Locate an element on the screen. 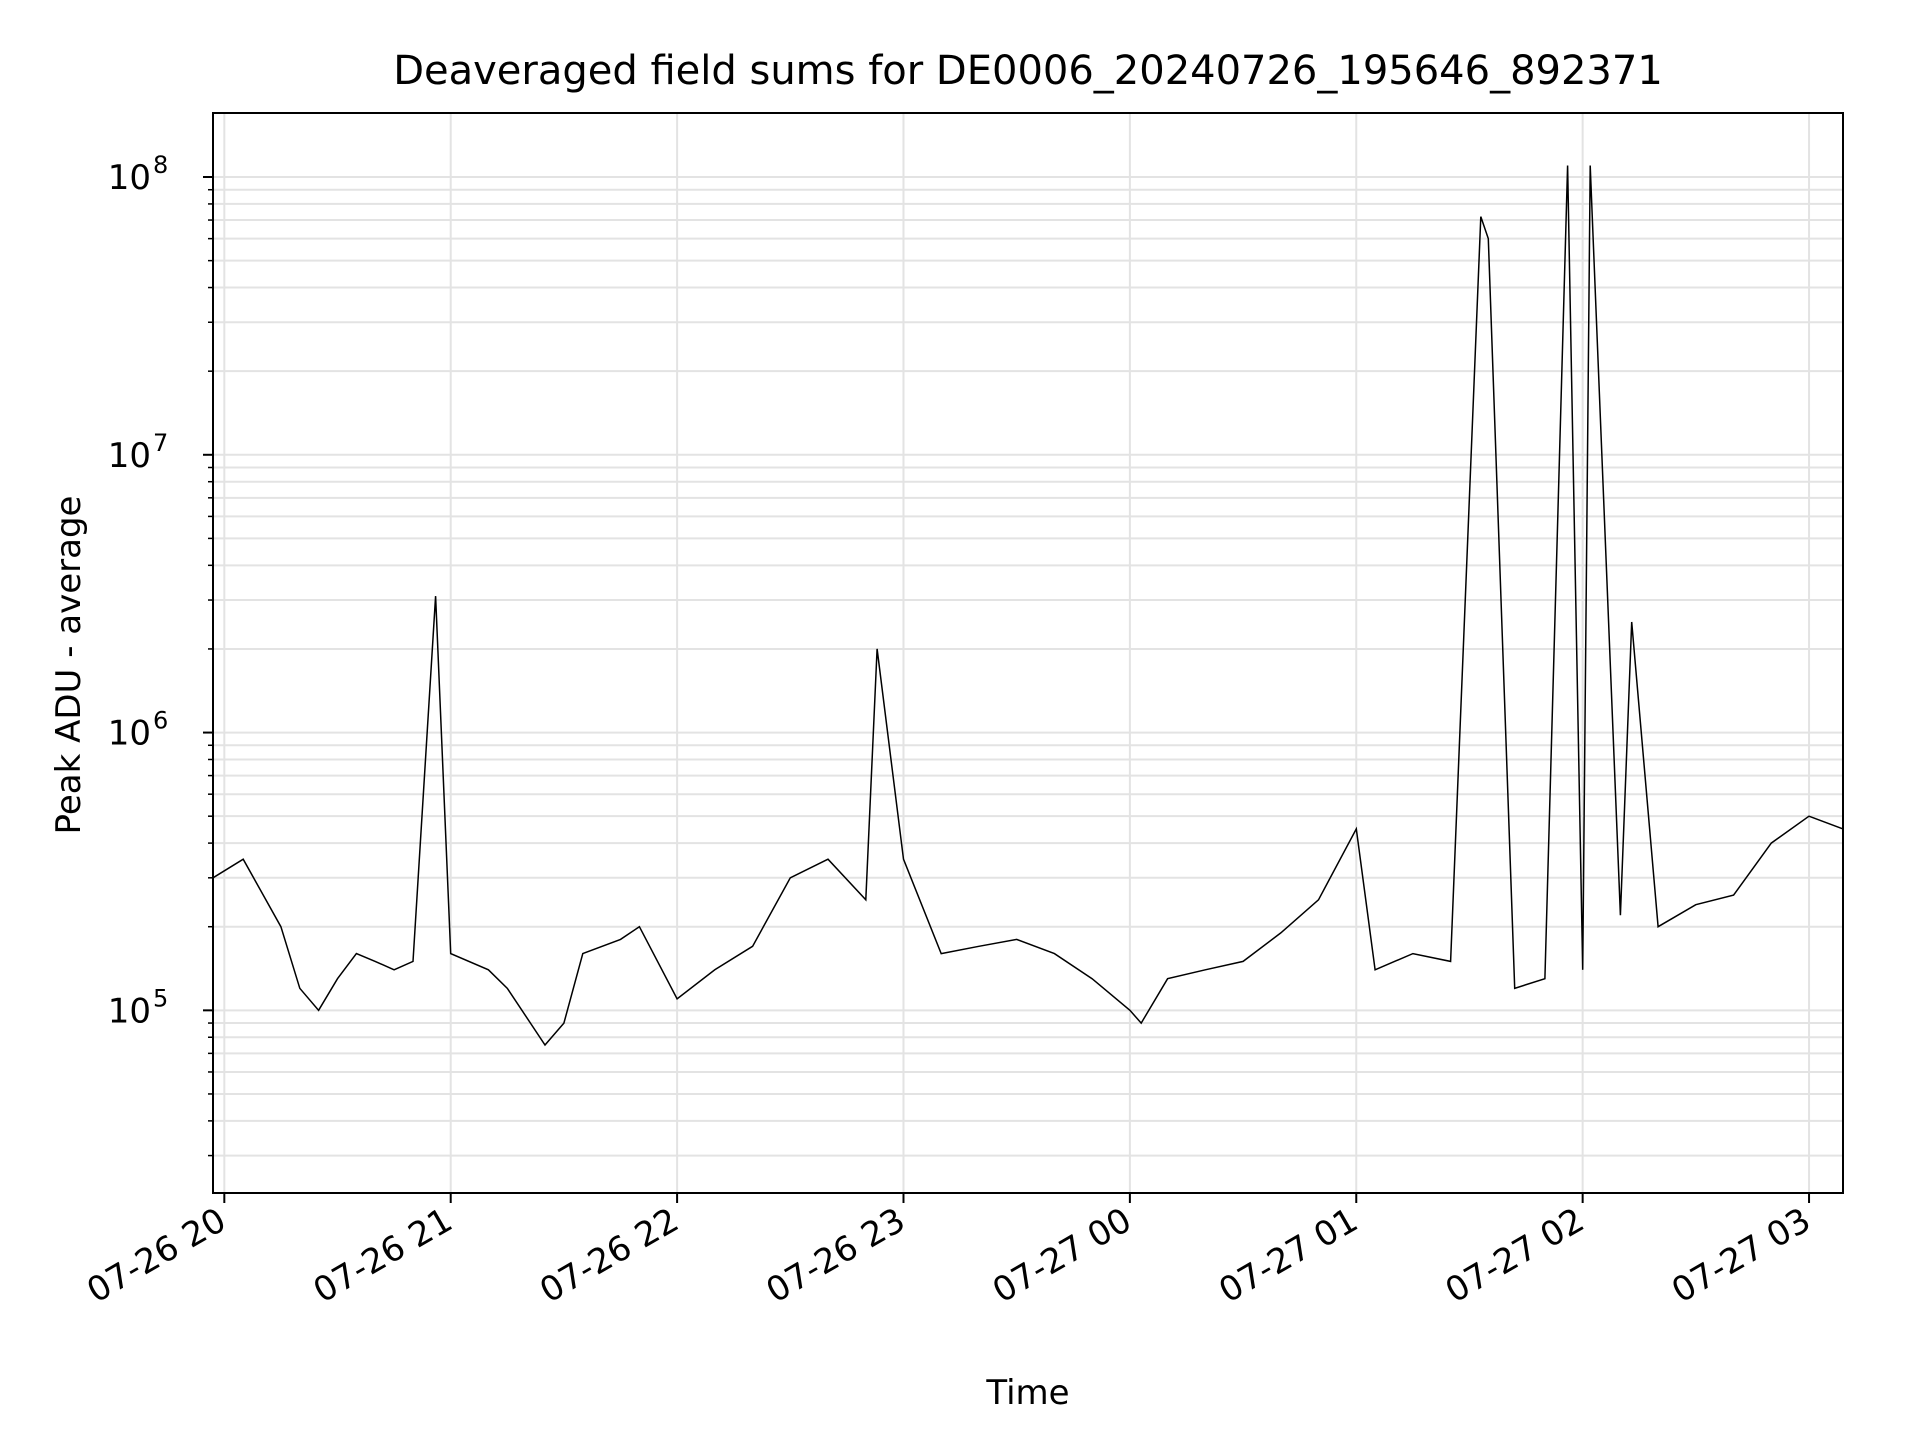 This screenshot has height=1444, width=1920. y-axis-label: Peak ADU - average is located at coordinates (69, 665).